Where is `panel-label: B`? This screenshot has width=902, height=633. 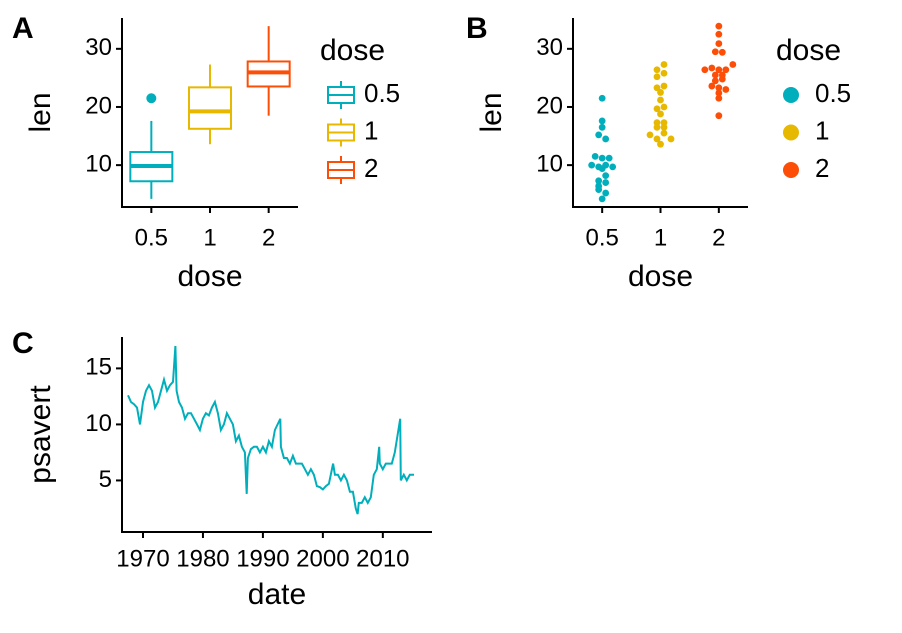
panel-label: B is located at coordinates (477, 28).